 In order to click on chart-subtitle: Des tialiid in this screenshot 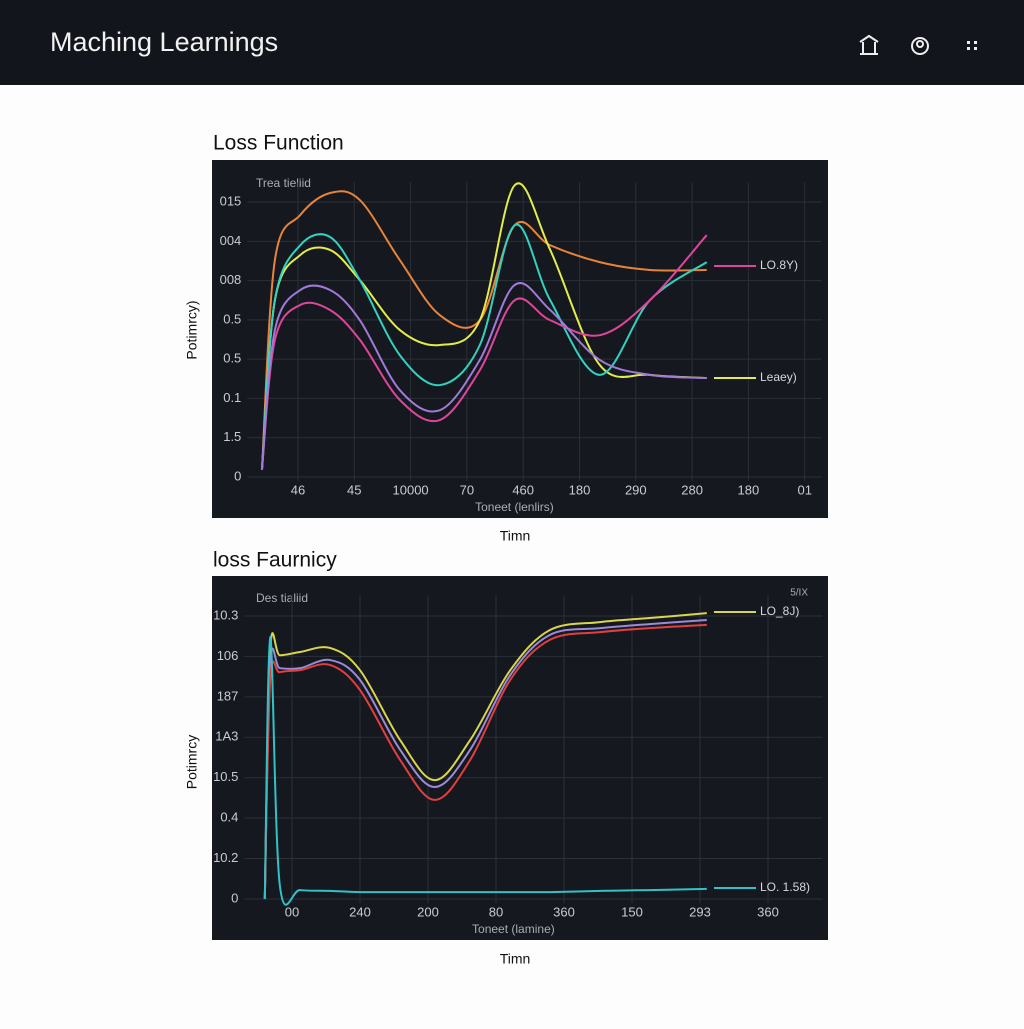, I will do `click(282, 598)`.